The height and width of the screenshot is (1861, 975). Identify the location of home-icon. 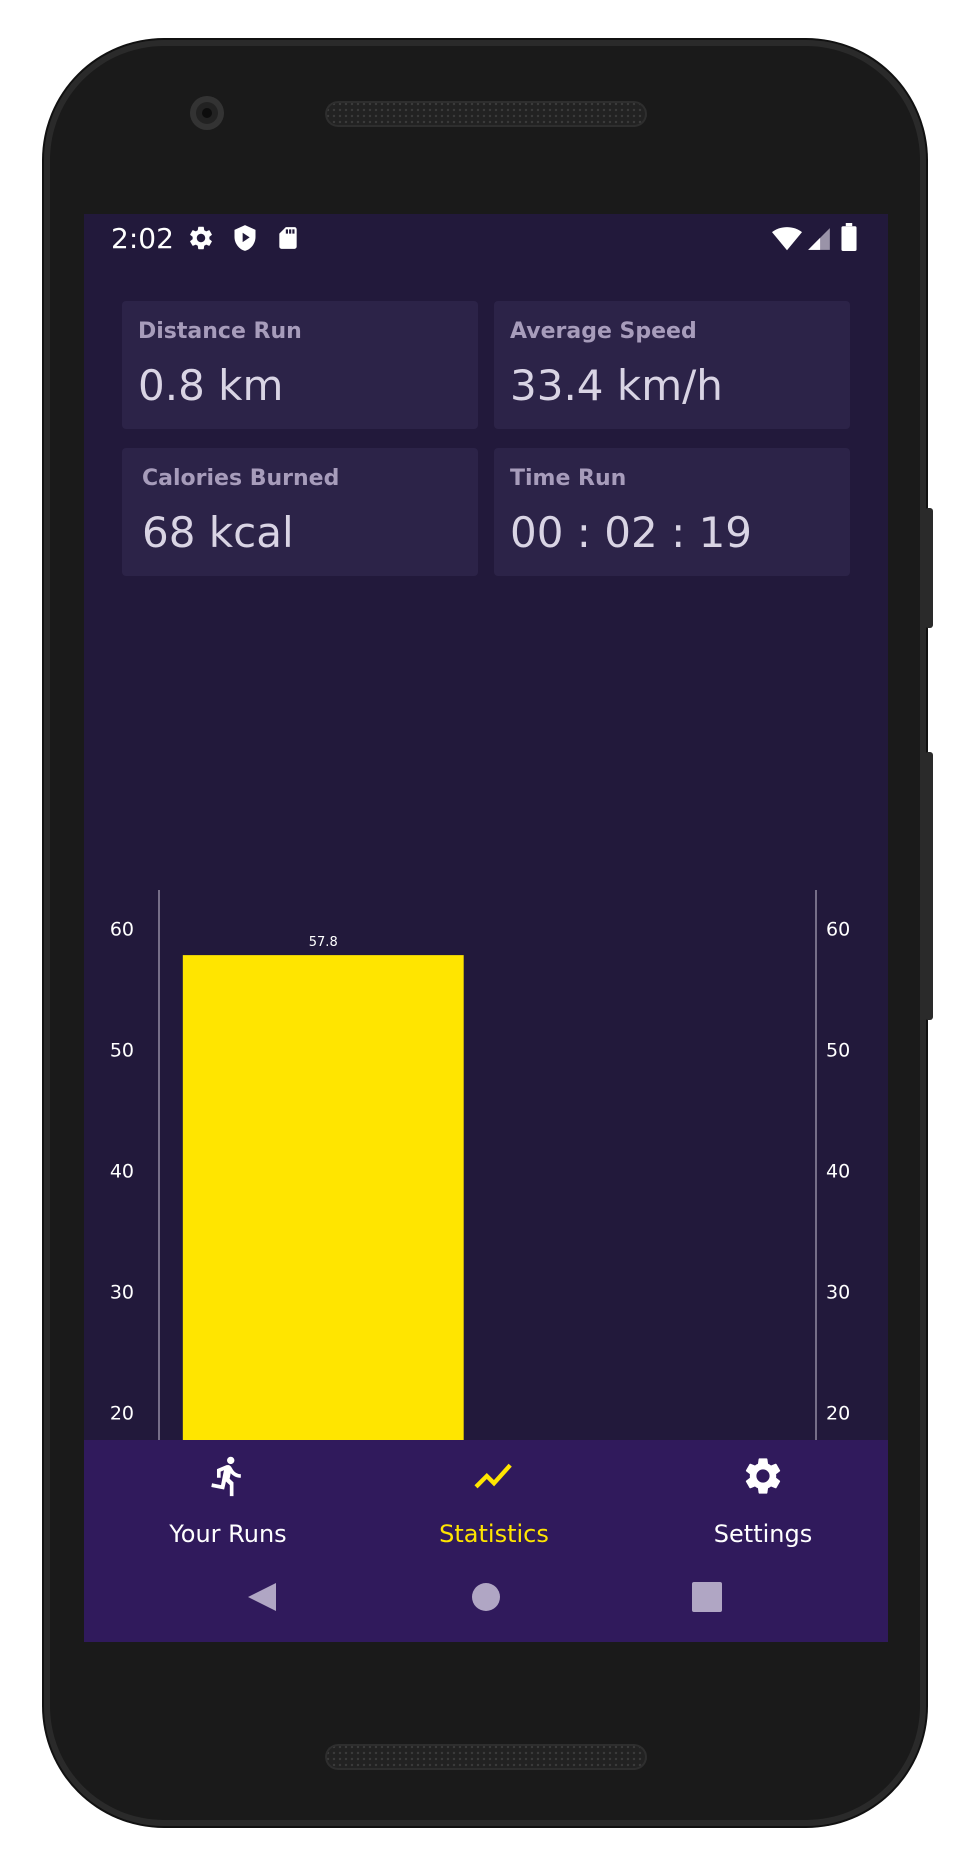
(486, 1599).